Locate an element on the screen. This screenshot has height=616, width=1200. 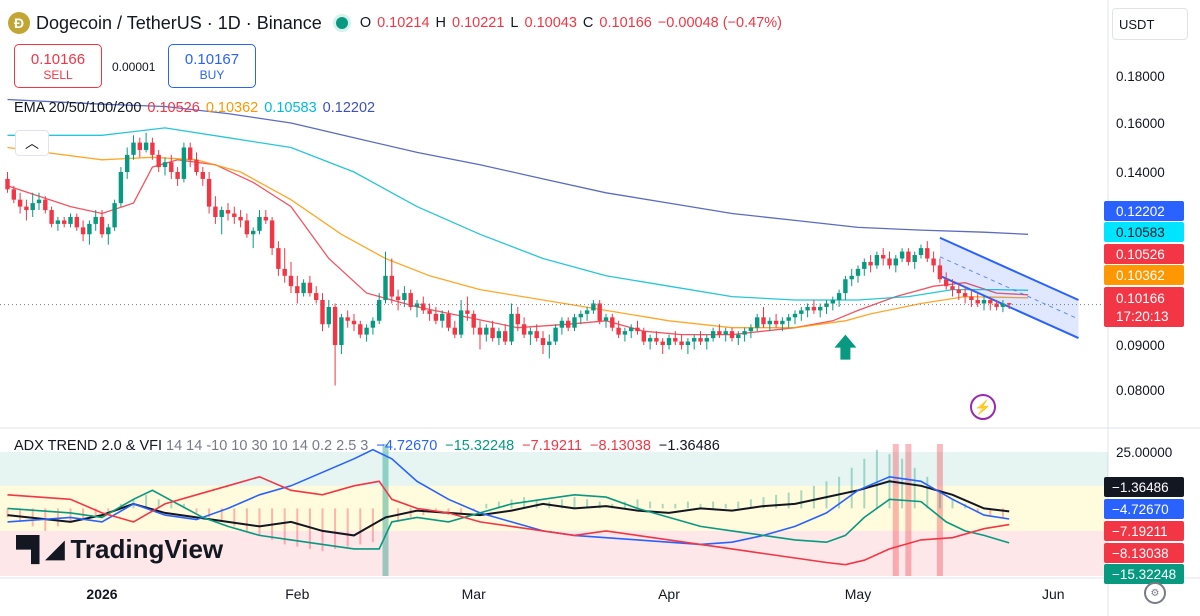
symbol-title: Dogecoin / TetherUS · 1D · Binance is located at coordinates (179, 22).